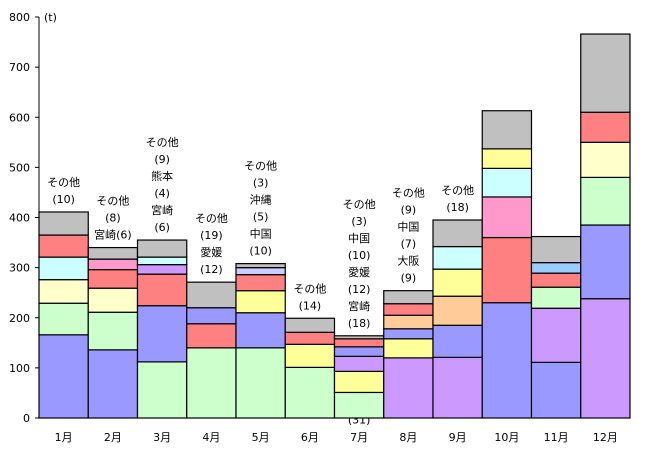 This screenshot has height=451, width=645. I want to click on above-label: (4), so click(162, 193).